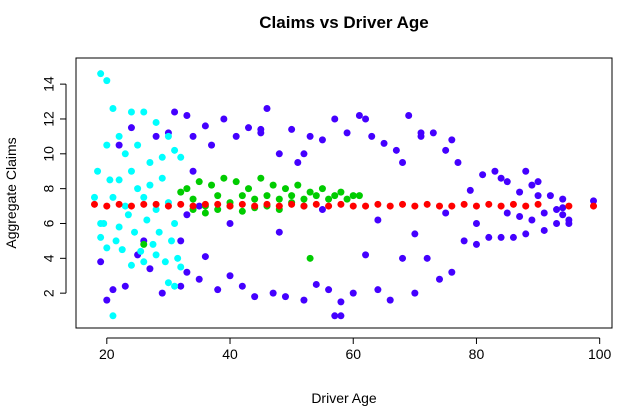 The image size is (639, 415). Describe the element at coordinates (343, 22) in the screenshot. I see `chart-title: Claims vs Driver Age` at that location.